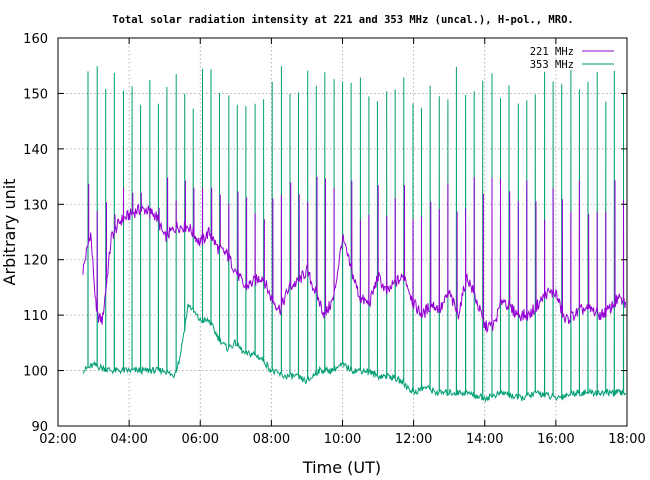 Image resolution: width=650 pixels, height=480 pixels. Describe the element at coordinates (9, 232) in the screenshot. I see `y-axis-label: Arbitrary unit` at that location.